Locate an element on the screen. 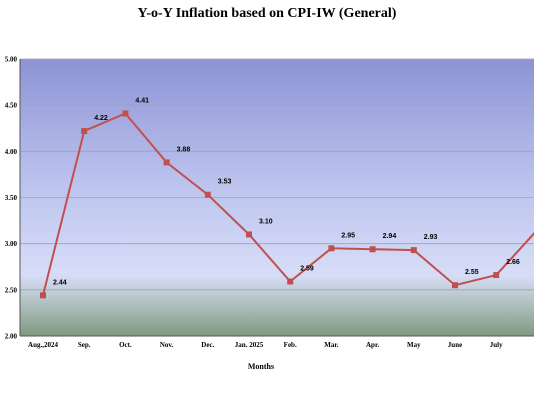 The height and width of the screenshot is (400, 534). x-tick-label: Oct. is located at coordinates (125, 345).